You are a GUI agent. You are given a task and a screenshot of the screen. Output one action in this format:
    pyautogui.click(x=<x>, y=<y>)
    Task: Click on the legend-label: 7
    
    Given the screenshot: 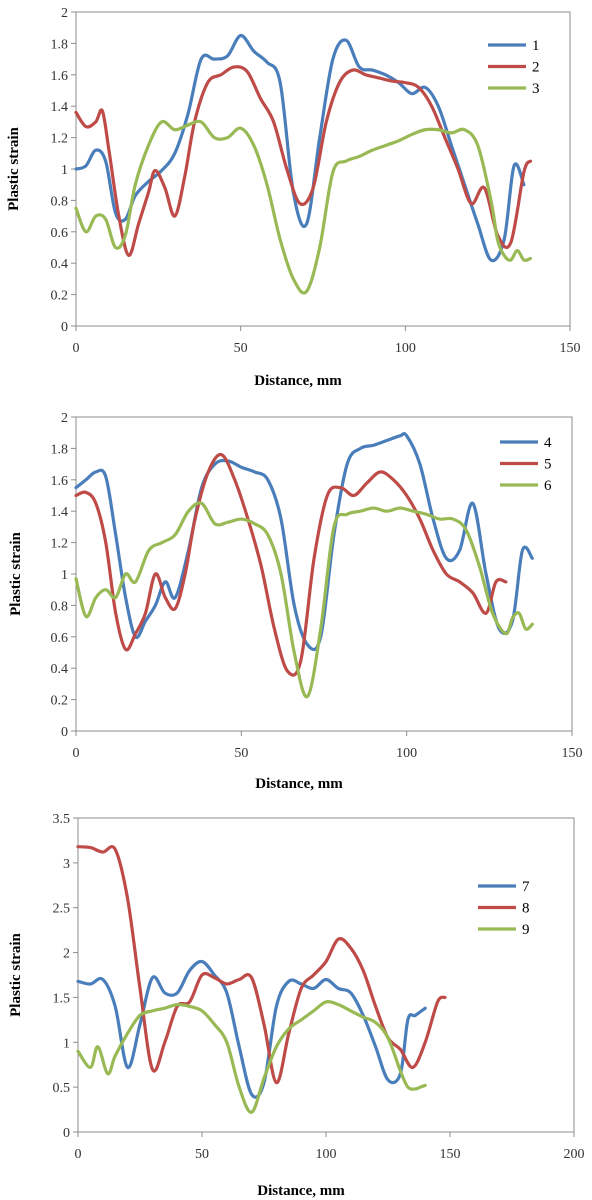 What is the action you would take?
    pyautogui.click(x=526, y=887)
    